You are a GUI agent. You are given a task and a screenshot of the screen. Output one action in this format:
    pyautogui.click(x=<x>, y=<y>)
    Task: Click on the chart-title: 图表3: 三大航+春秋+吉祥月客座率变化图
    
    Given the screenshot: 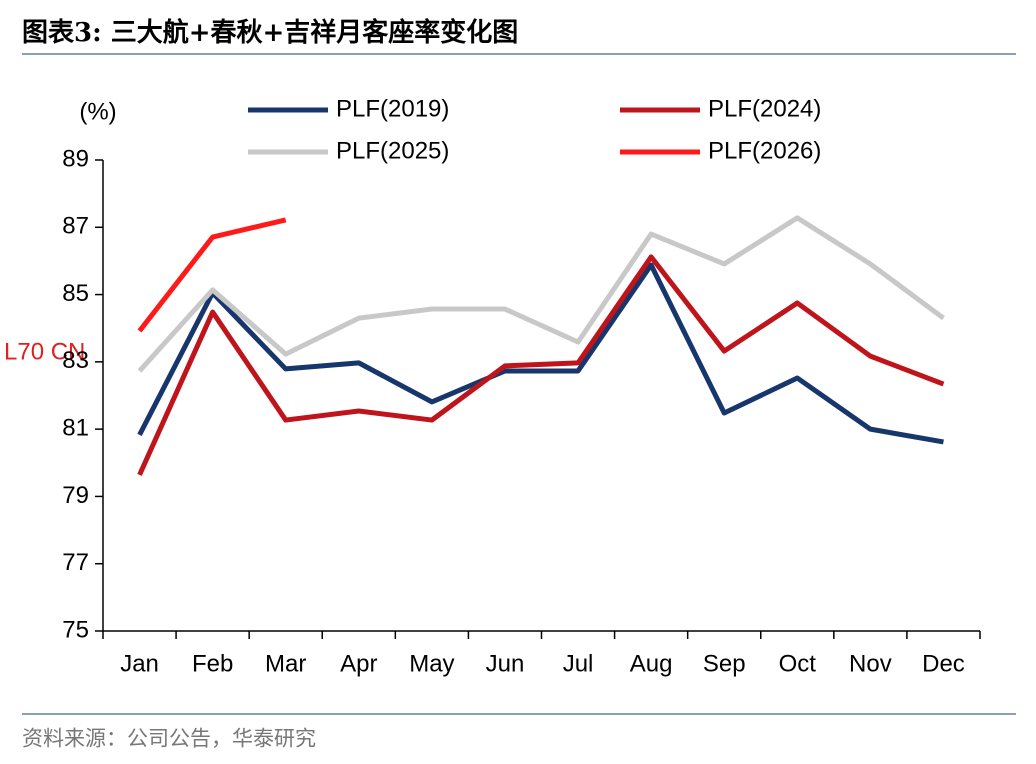 What is the action you would take?
    pyautogui.click(x=270, y=32)
    